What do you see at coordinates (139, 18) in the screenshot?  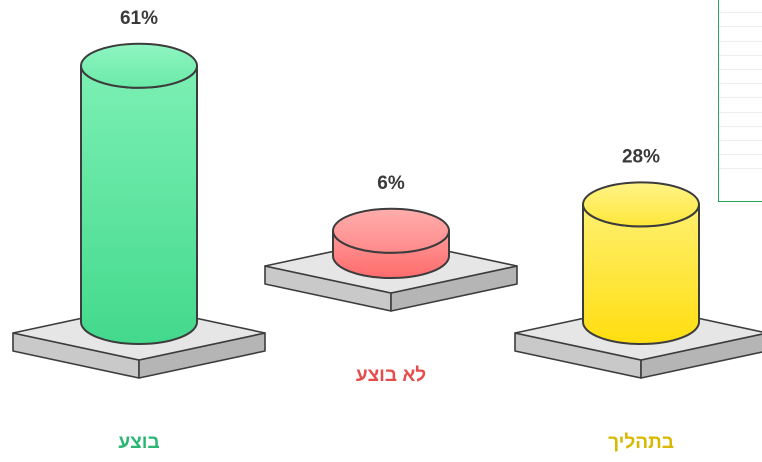 I see `data-label: 61%` at bounding box center [139, 18].